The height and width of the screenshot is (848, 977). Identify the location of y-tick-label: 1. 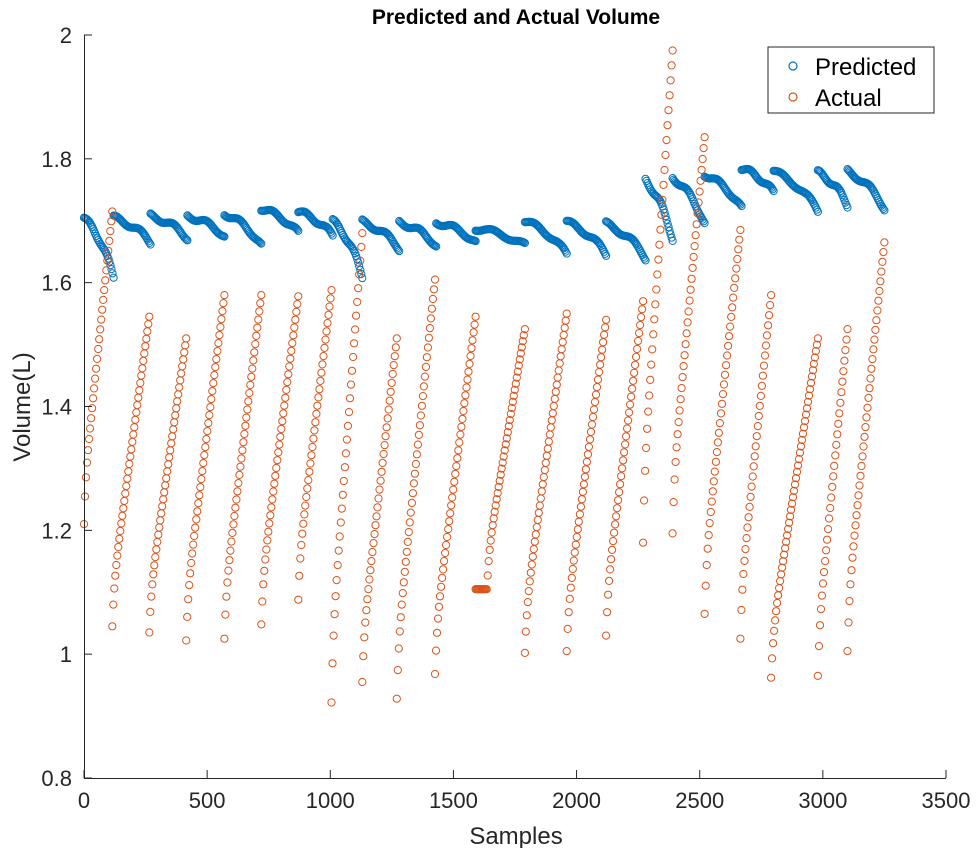
(66, 654).